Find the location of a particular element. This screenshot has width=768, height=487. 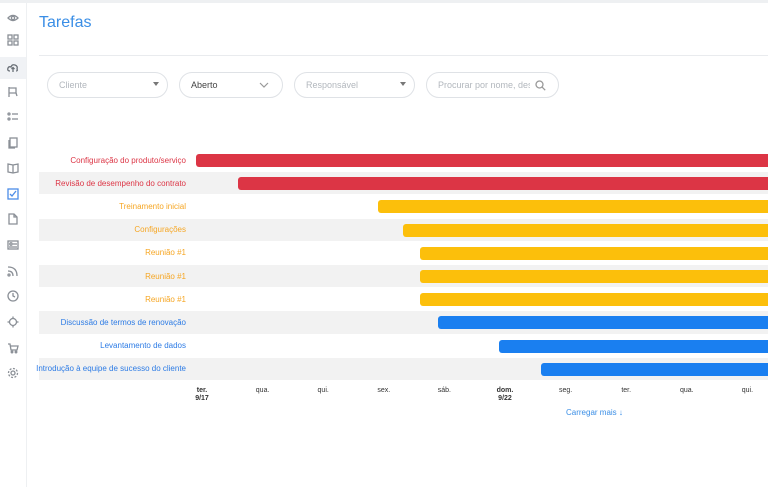

header-divider is located at coordinates (403, 55).